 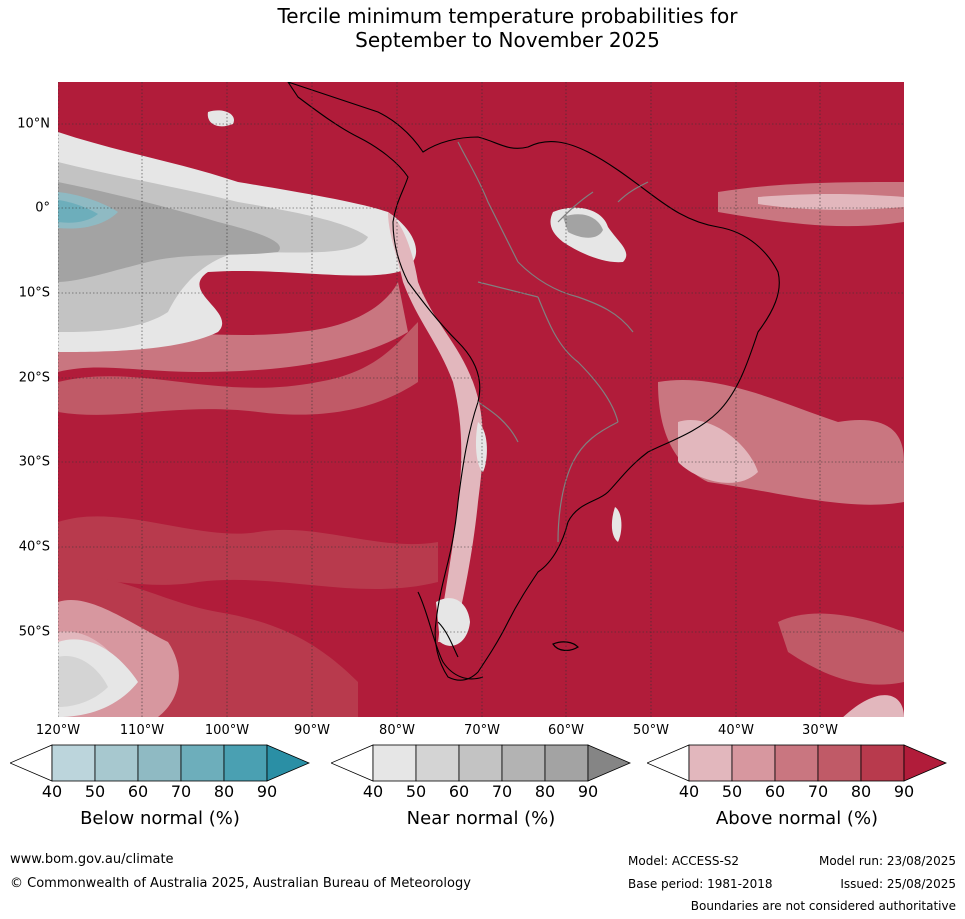 I want to click on colorbar-near-tick: 90, so click(x=588, y=791).